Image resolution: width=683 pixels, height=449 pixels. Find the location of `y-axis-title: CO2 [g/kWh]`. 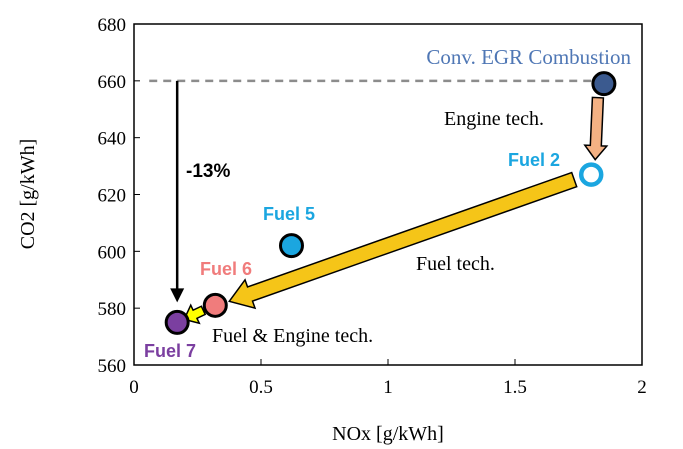

y-axis-title: CO2 [g/kWh] is located at coordinates (28, 194).